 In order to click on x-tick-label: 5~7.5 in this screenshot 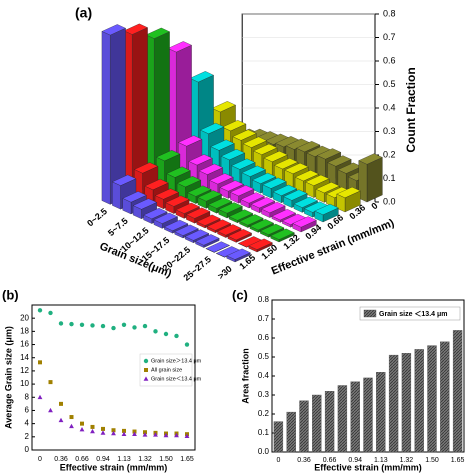, I will do `click(118, 227)`.